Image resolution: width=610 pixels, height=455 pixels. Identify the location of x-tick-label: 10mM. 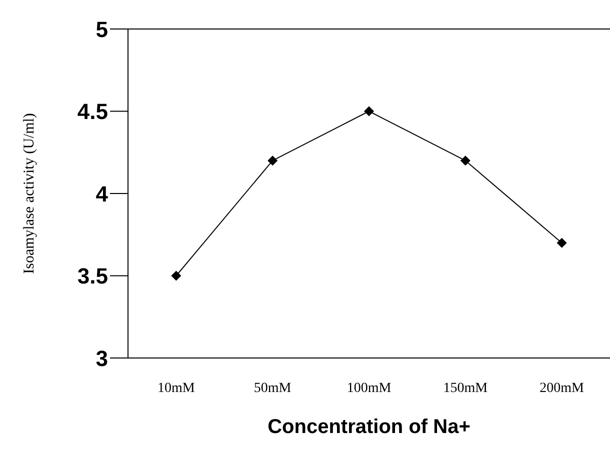
(177, 388).